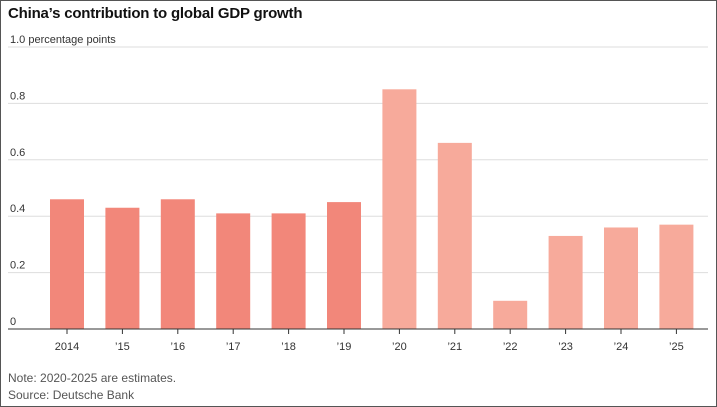 The width and height of the screenshot is (717, 407). I want to click on chart-note: Note: 2020-2025 are estimates., so click(92, 378).